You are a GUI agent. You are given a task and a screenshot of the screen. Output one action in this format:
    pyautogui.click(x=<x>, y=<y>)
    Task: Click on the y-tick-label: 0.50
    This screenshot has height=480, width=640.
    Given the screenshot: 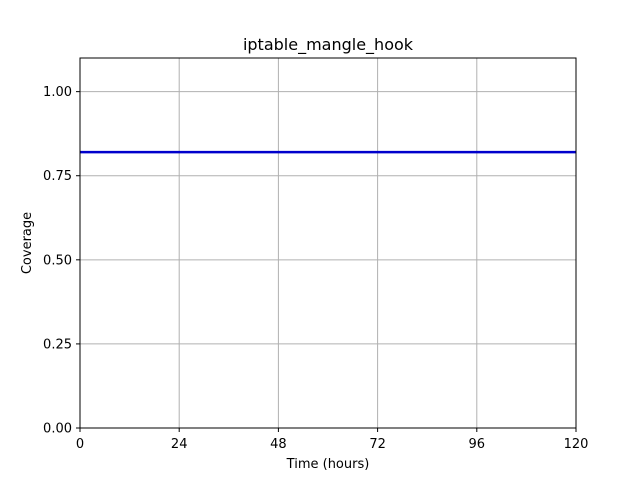 What is the action you would take?
    pyautogui.click(x=57, y=260)
    